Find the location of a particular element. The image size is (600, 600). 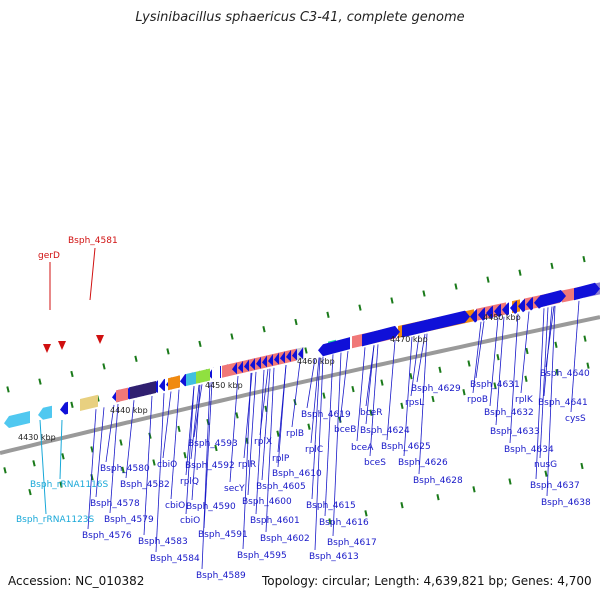

kbp-label: 4440 kbp is located at coordinates (129, 410).